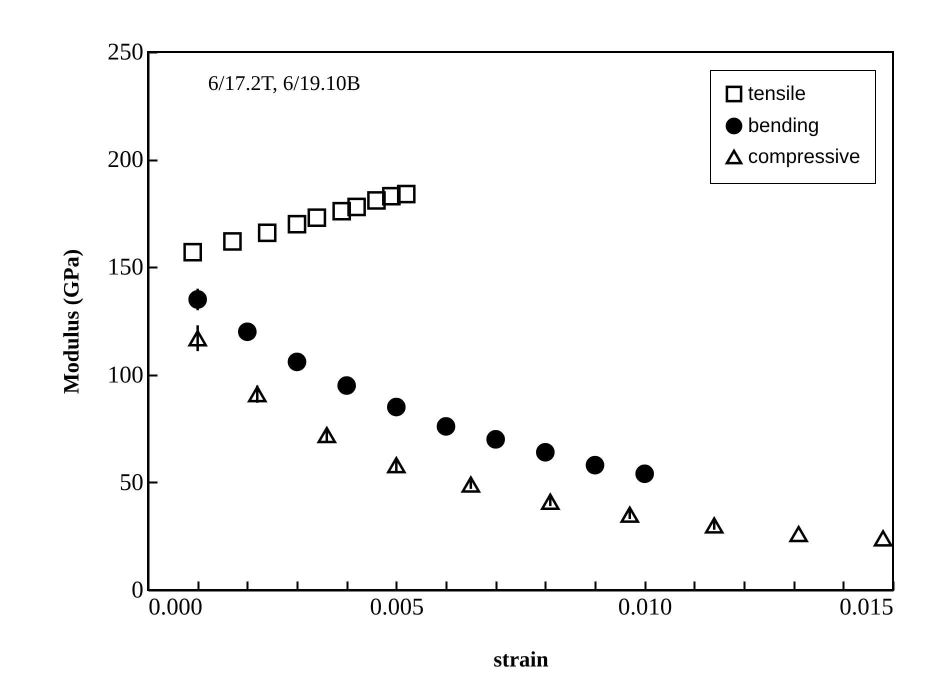 Image resolution: width=942 pixels, height=700 pixels. What do you see at coordinates (645, 607) in the screenshot?
I see `x-tick-label: 0.010` at bounding box center [645, 607].